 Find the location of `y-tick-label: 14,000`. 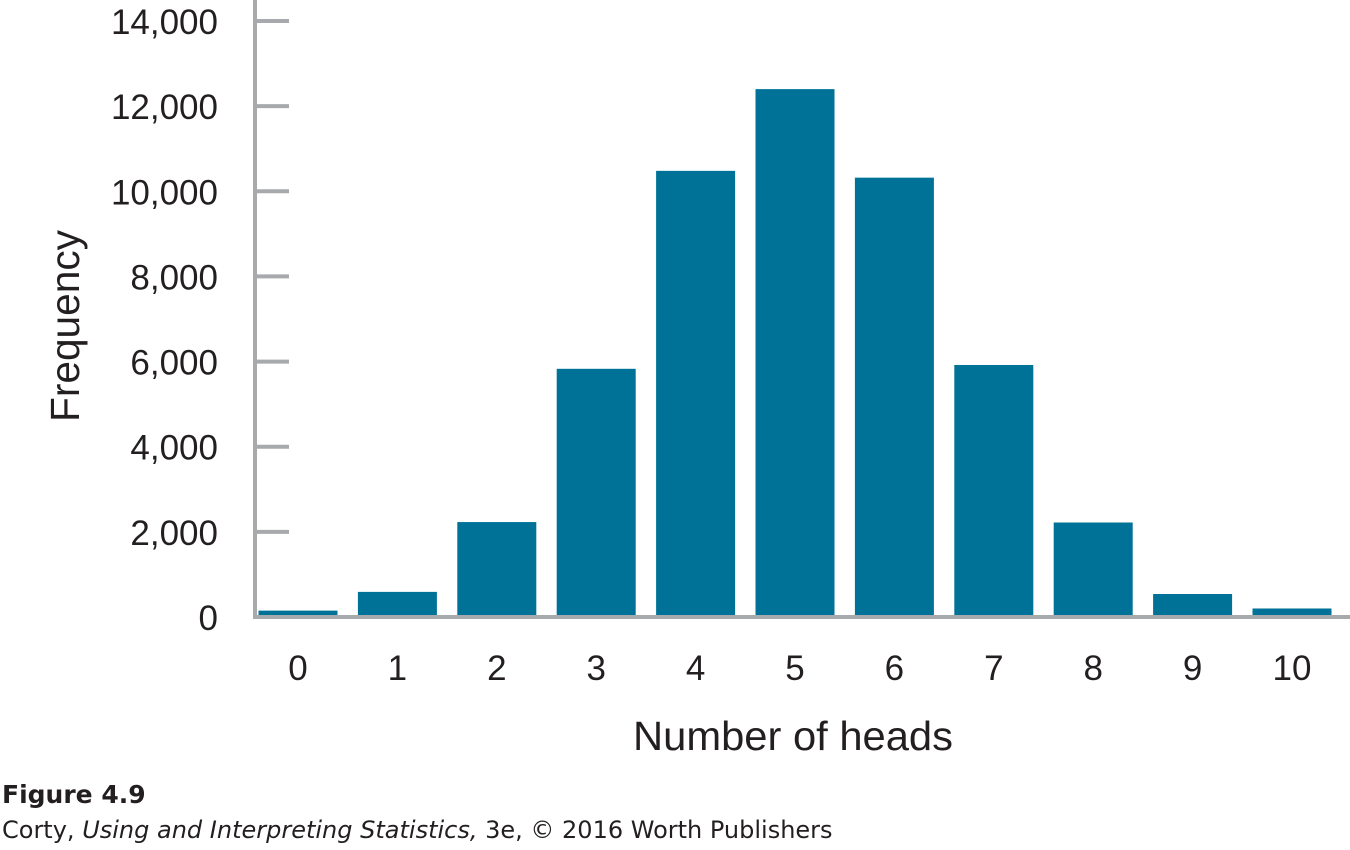

y-tick-label: 14,000 is located at coordinates (164, 22).